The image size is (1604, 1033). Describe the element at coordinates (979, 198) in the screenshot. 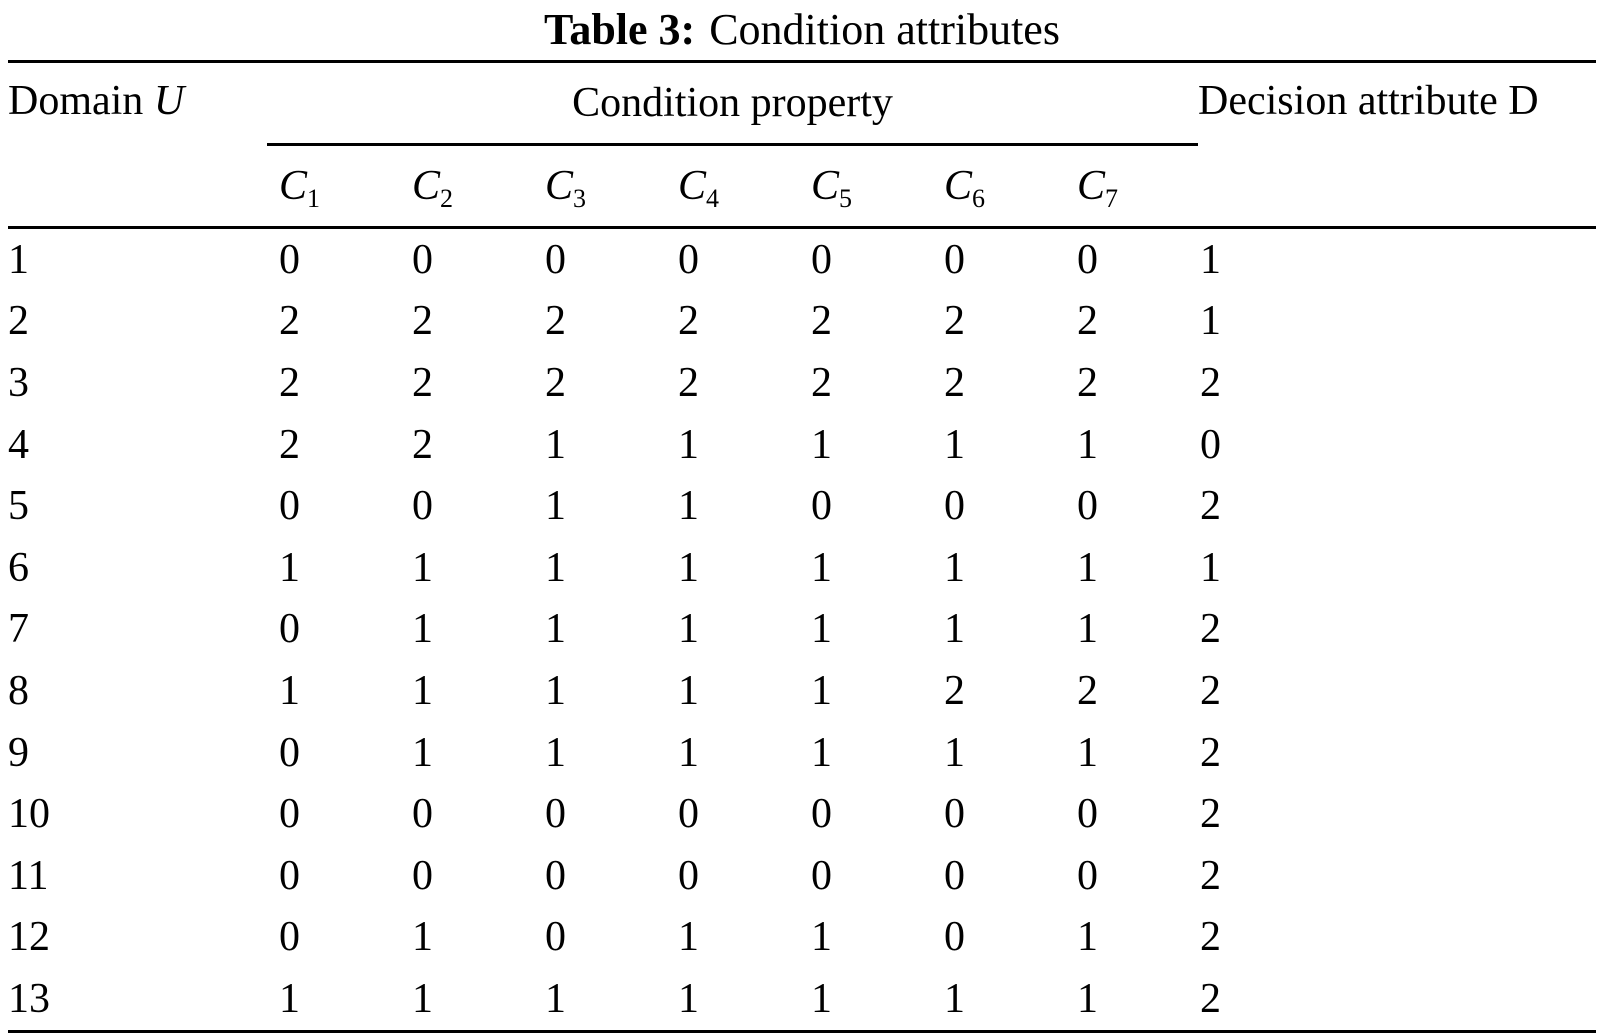

I see `condition-subscript: 6` at that location.